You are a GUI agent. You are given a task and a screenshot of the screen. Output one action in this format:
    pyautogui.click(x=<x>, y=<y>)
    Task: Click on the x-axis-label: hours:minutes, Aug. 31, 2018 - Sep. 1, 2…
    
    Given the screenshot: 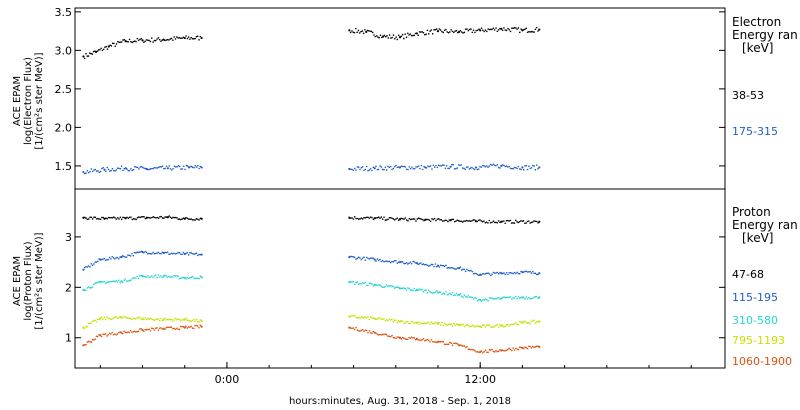 What is the action you would take?
    pyautogui.click(x=400, y=401)
    